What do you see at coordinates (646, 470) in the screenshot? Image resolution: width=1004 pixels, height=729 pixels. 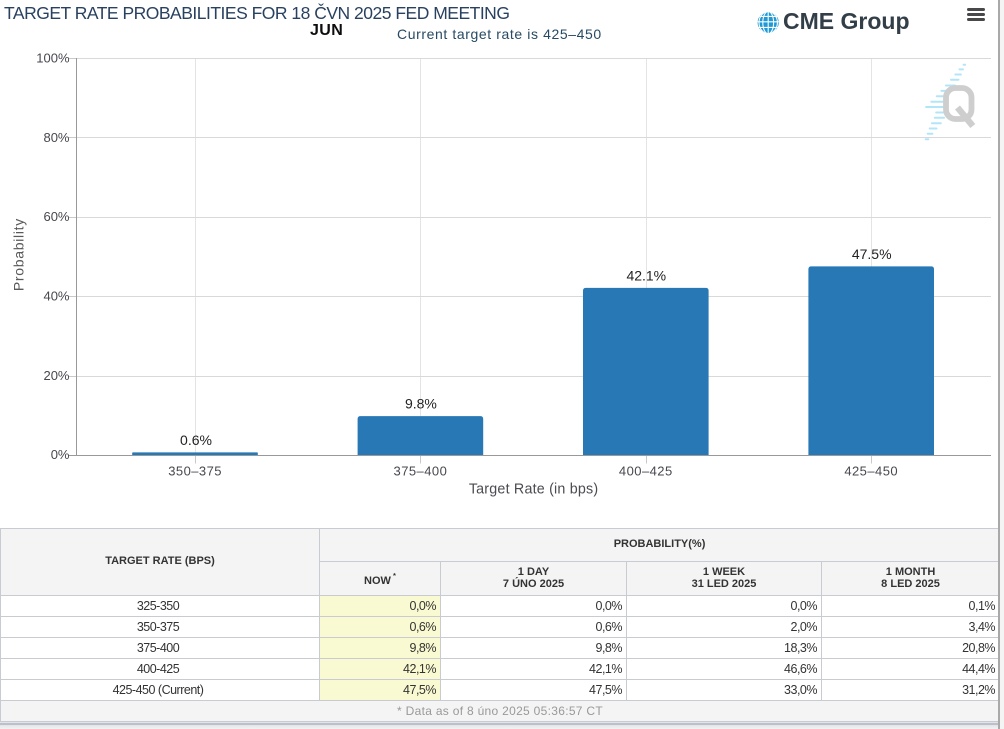 I see `svg-text: 400–425` at bounding box center [646, 470].